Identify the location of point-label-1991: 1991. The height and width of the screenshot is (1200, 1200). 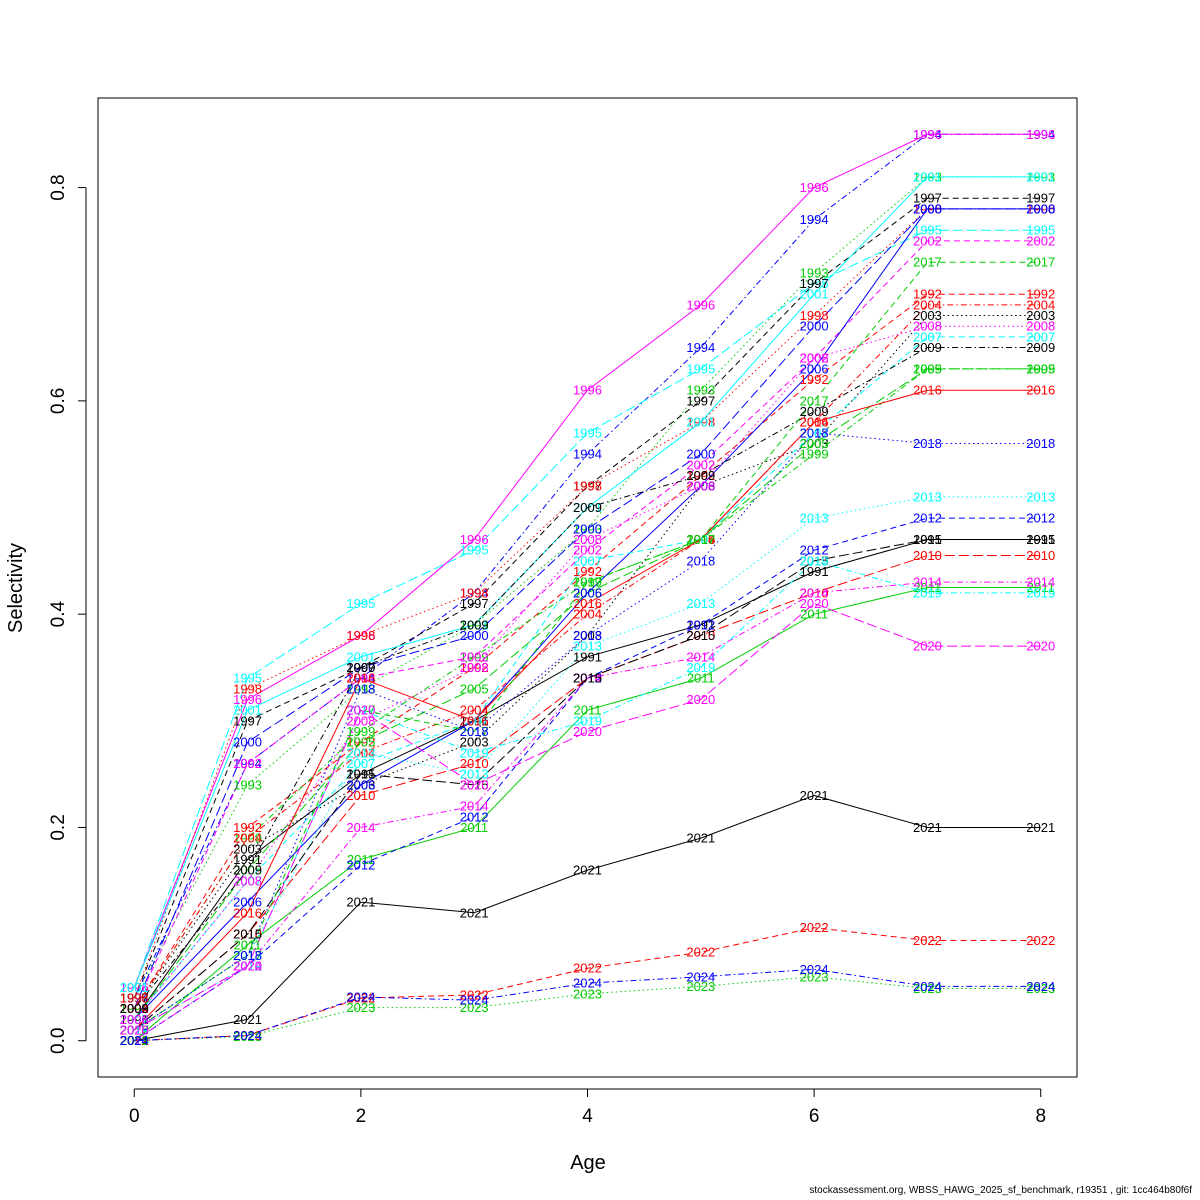
(474, 720).